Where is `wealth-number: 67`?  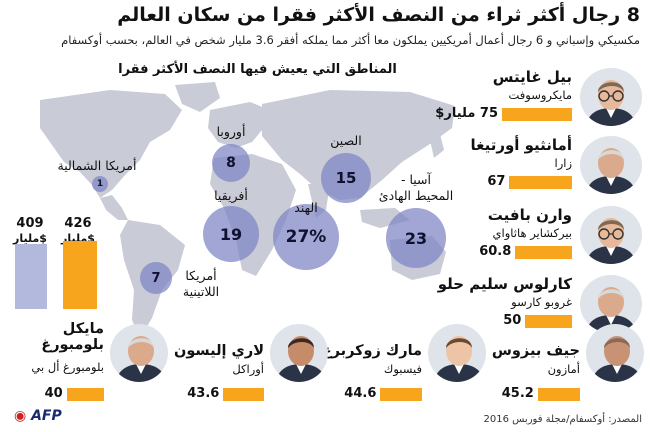
wealth-number: 67 is located at coordinates (496, 181).